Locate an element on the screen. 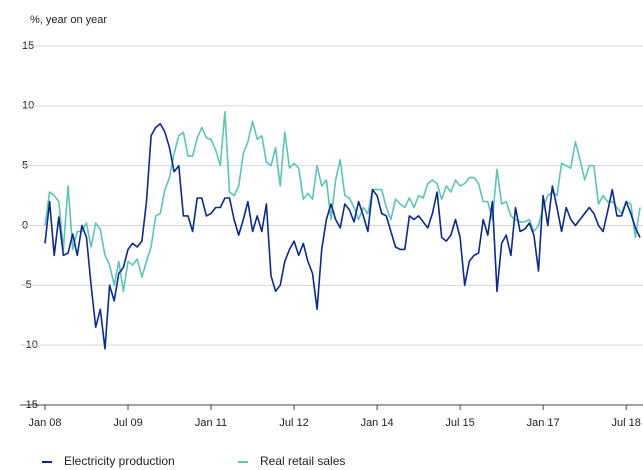  x-tick-label: Jan 17 is located at coordinates (543, 423).